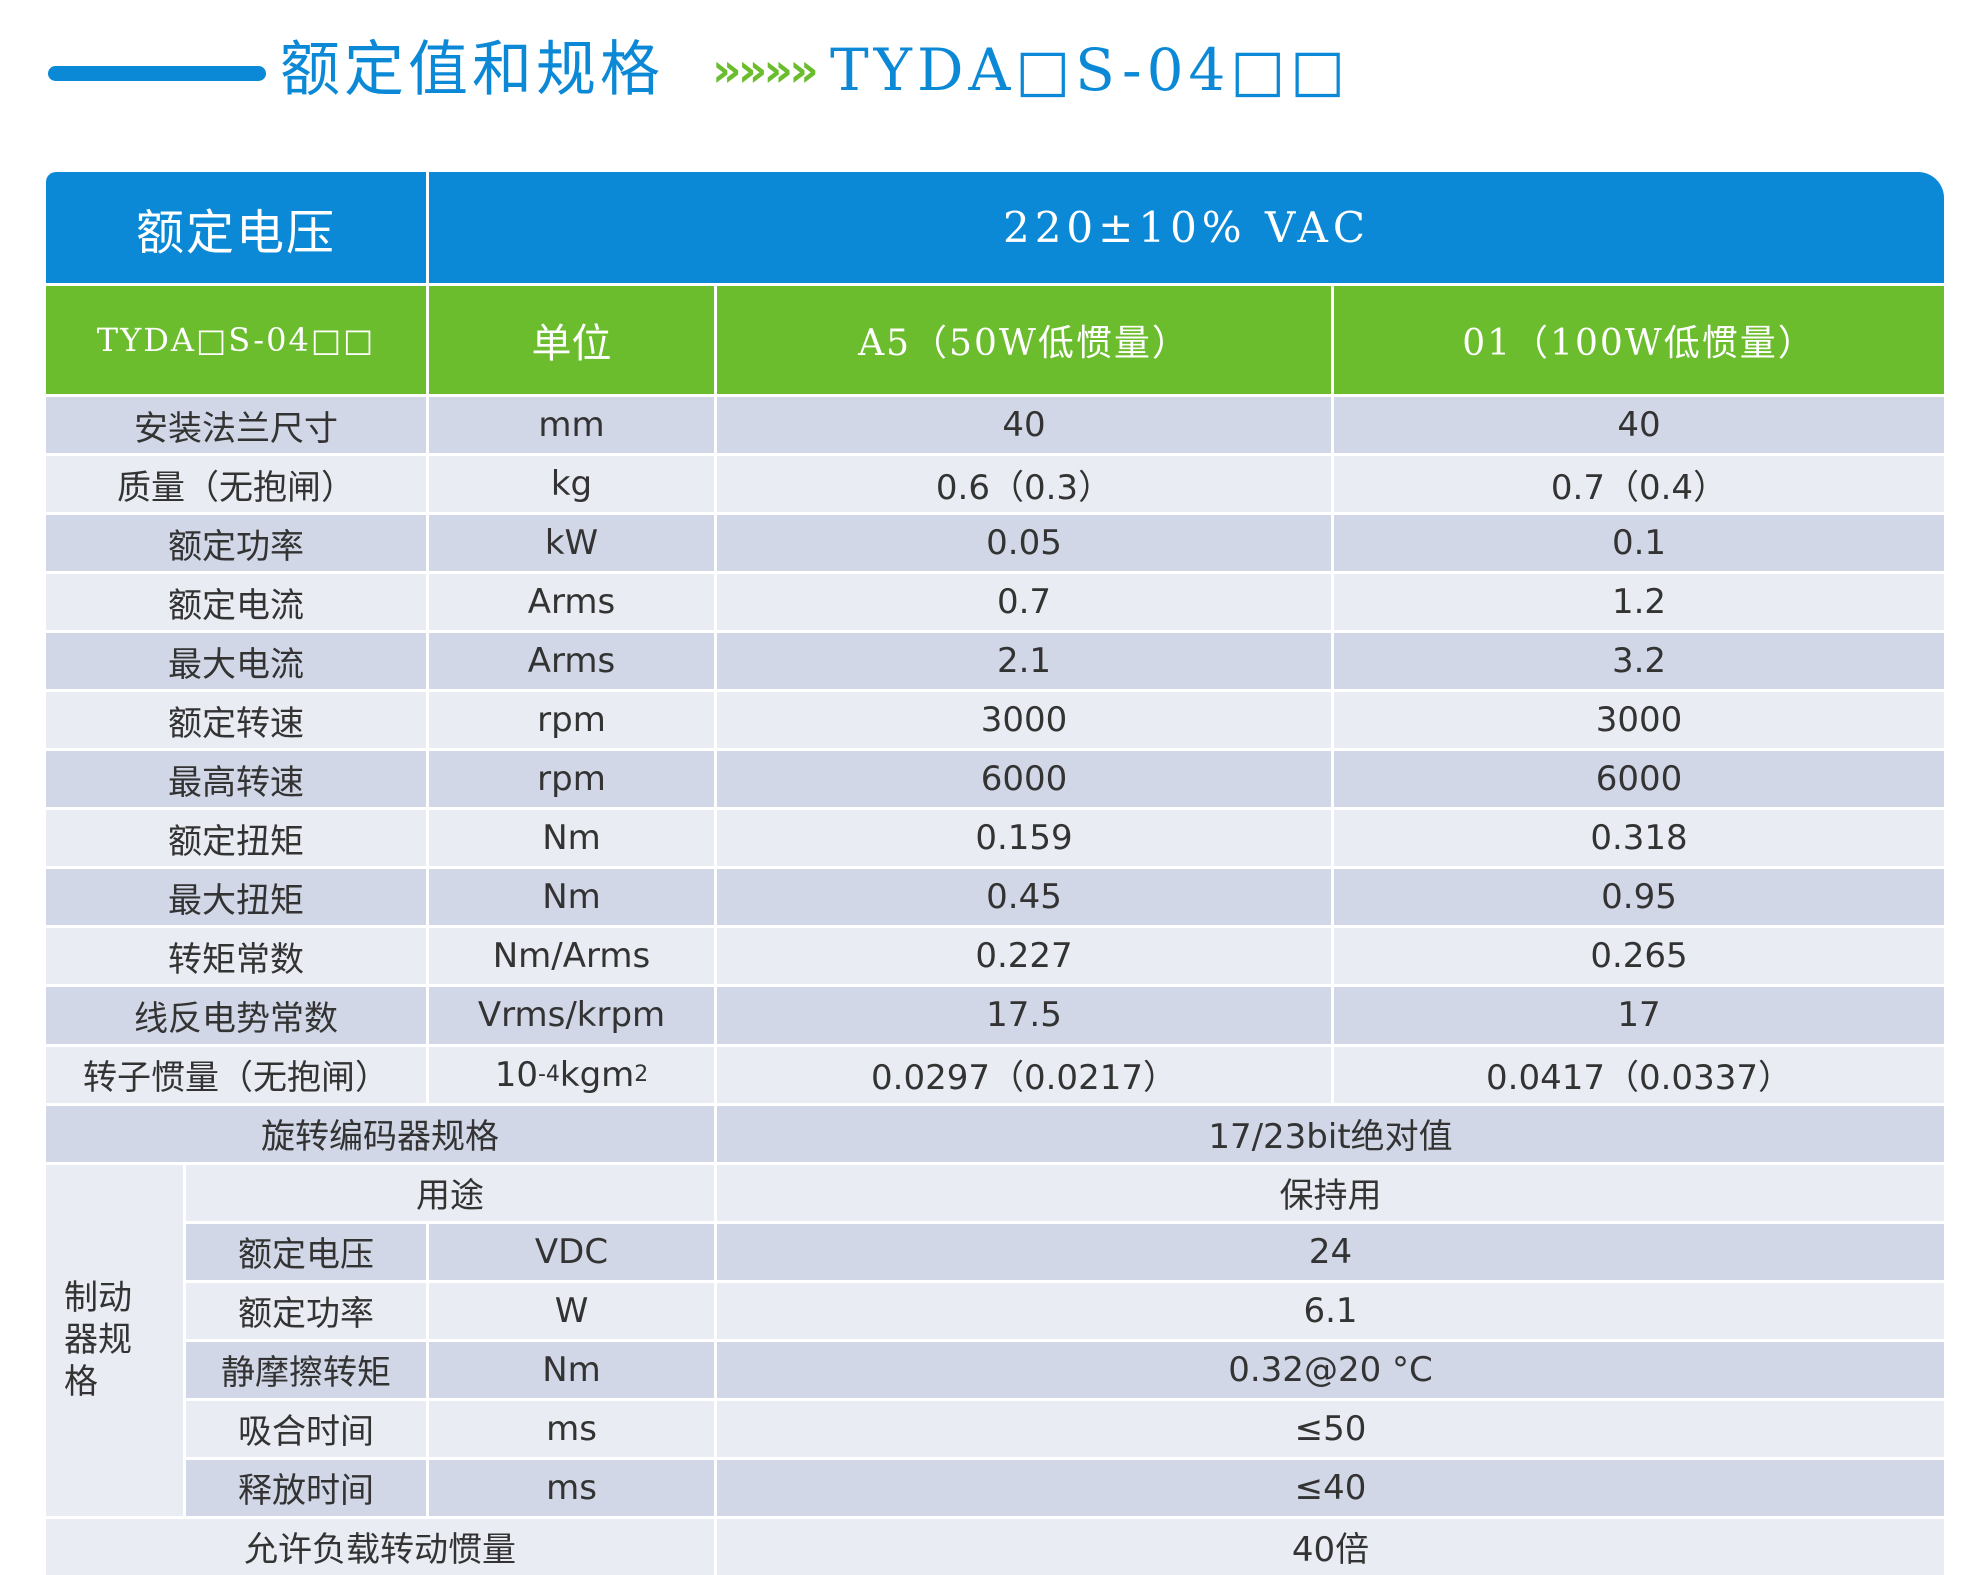 The width and height of the screenshot is (1974, 1575). What do you see at coordinates (1024, 956) in the screenshot?
I see `row-value-a5: 0.227` at bounding box center [1024, 956].